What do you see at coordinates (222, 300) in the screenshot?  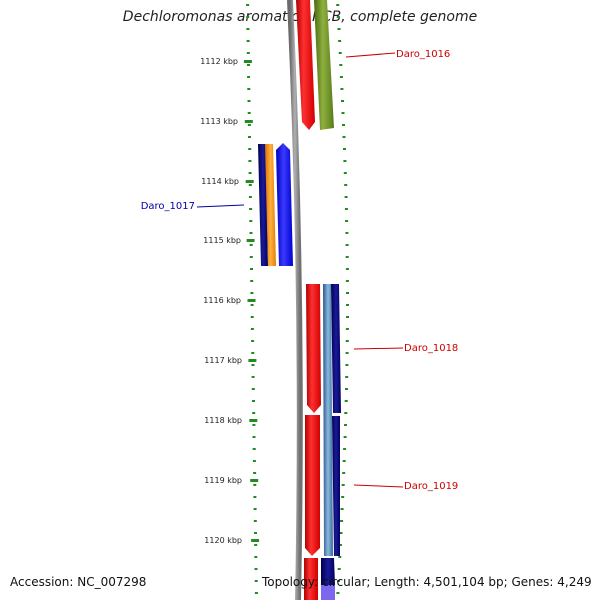 I see `tick-label: 1116 kbp` at bounding box center [222, 300].